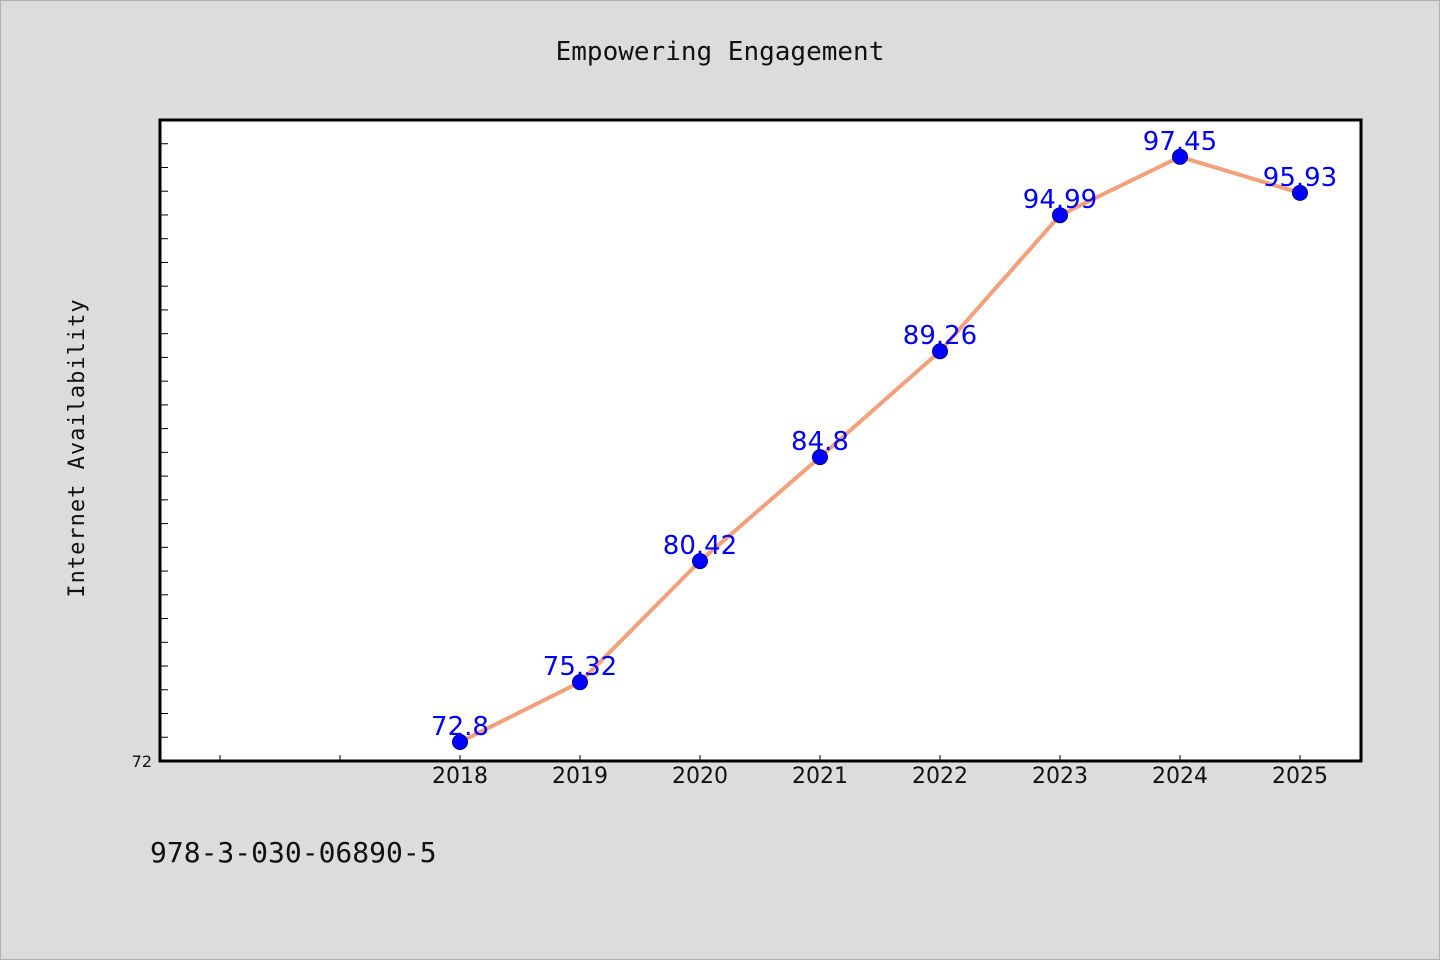 The image size is (1440, 960). I want to click on data-label: 89.26, so click(940, 336).